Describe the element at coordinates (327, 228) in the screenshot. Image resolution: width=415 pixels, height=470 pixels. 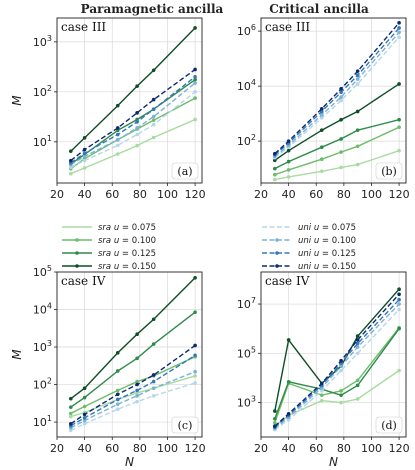
I see `legend-label: uni u = 0.075` at that location.